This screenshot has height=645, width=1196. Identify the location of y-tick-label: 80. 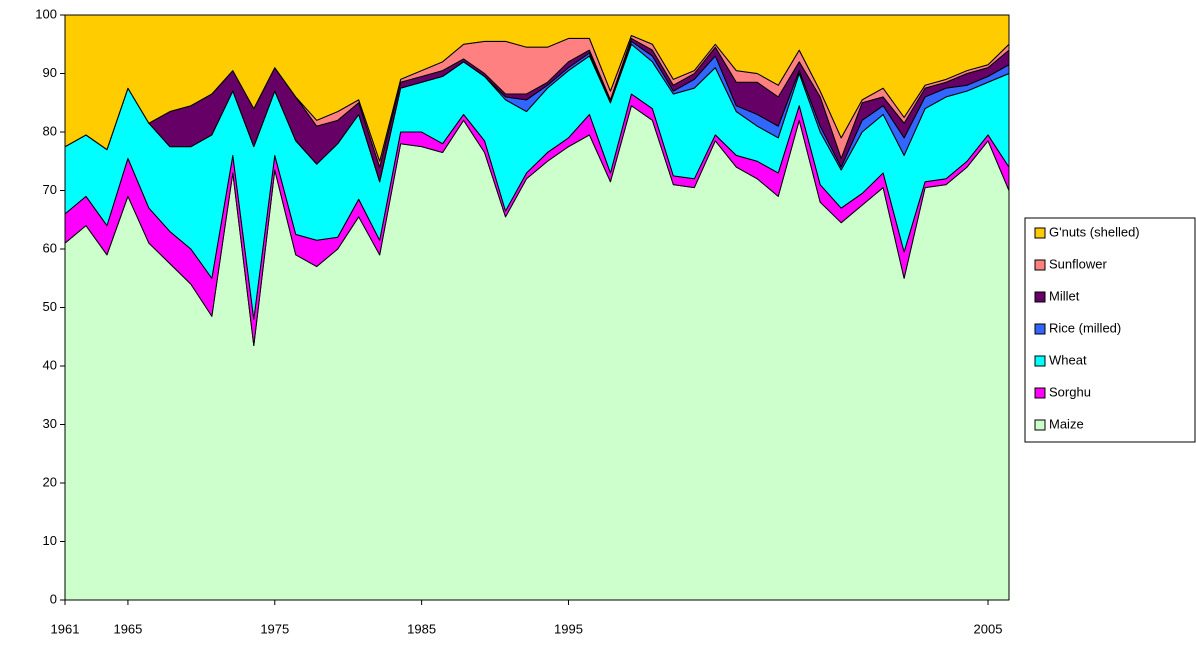
(50, 130).